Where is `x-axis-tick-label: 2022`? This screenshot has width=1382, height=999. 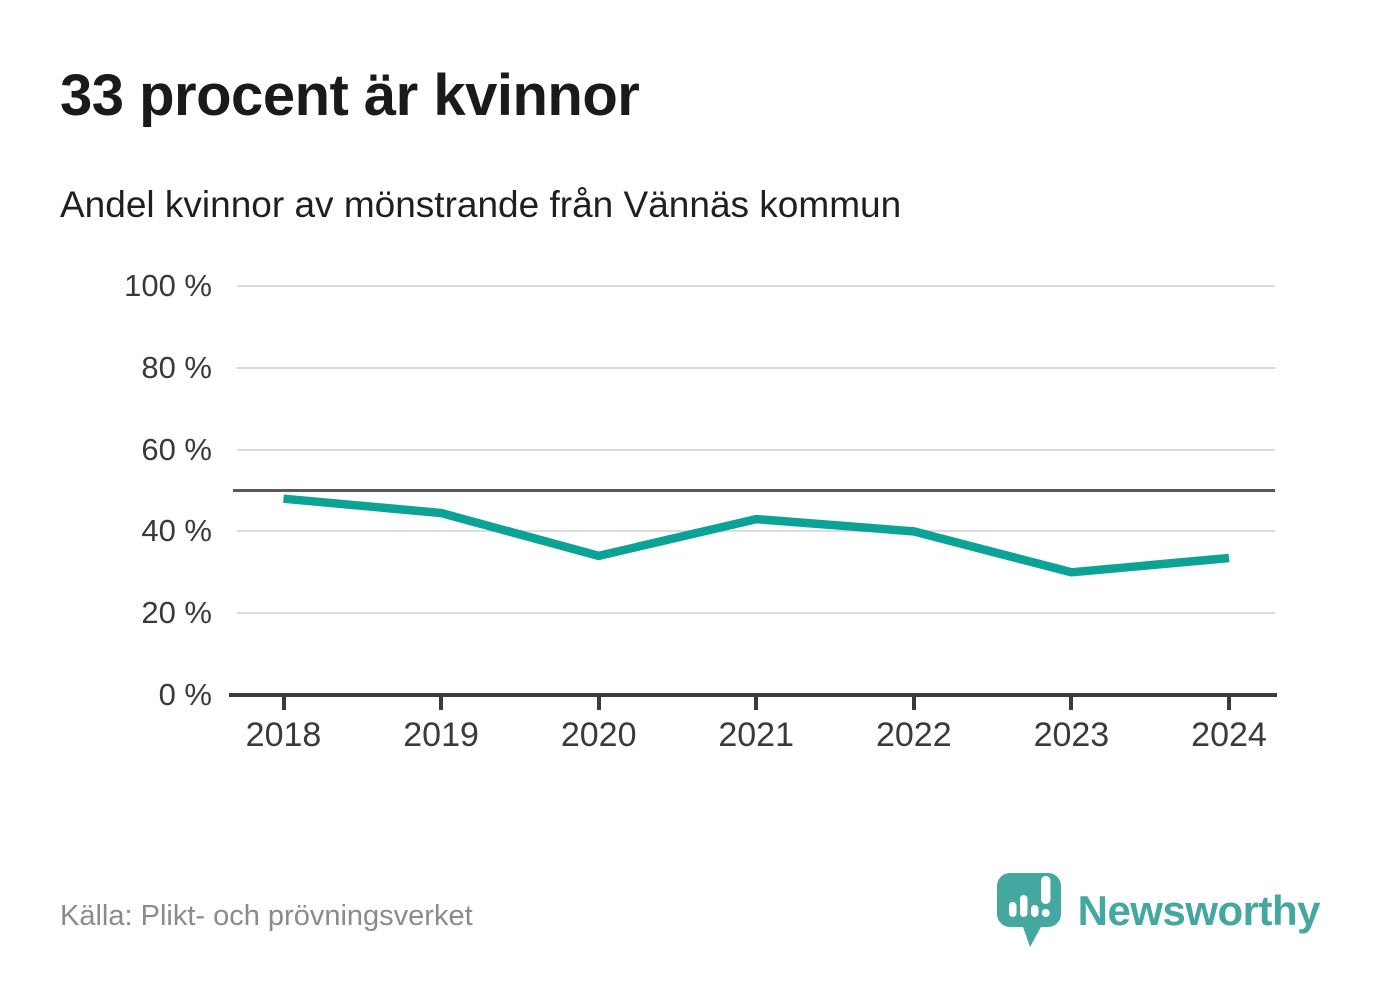 x-axis-tick-label: 2022 is located at coordinates (913, 735).